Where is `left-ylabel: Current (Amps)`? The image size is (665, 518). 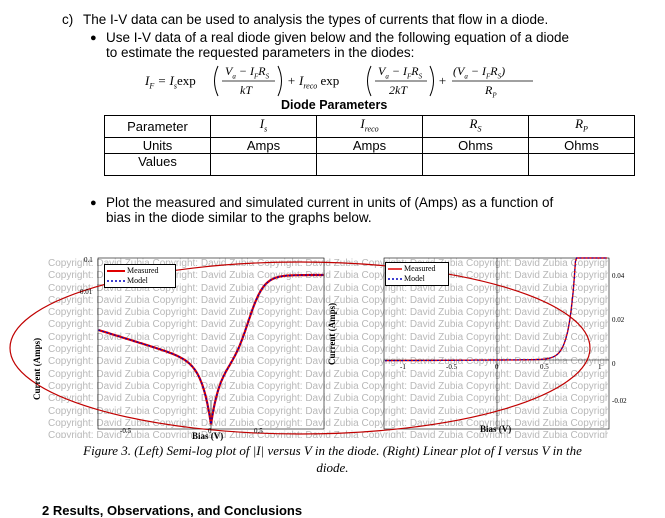
left-ylabel: Current (Amps) is located at coordinates (37, 368).